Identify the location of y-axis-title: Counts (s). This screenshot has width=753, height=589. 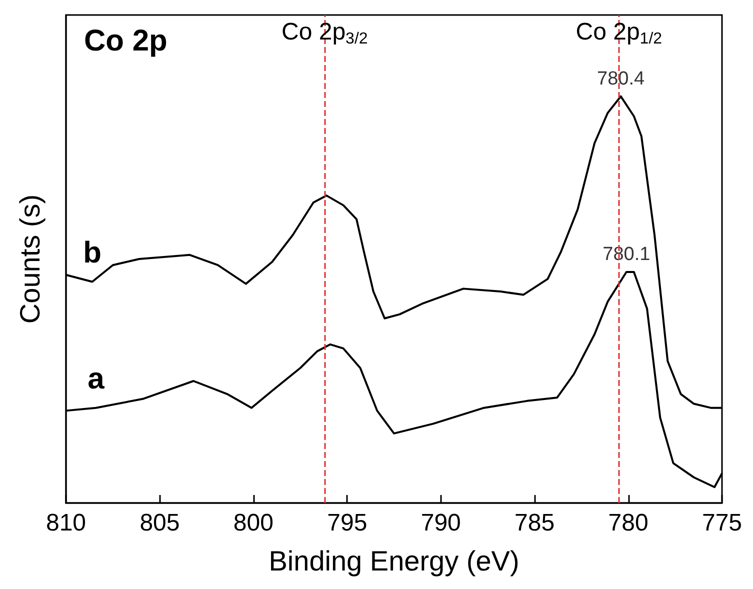
(30, 259).